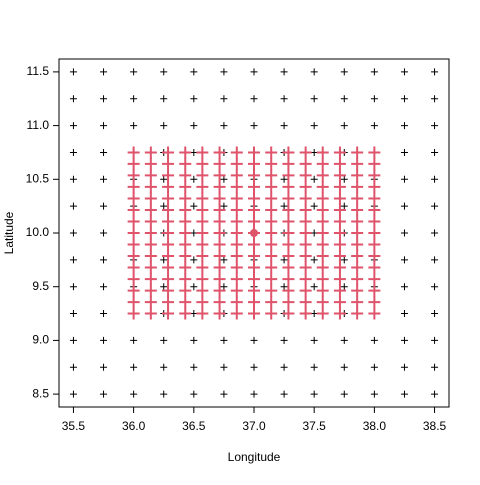  What do you see at coordinates (375, 426) in the screenshot?
I see `x-tick-label: 38.0` at bounding box center [375, 426].